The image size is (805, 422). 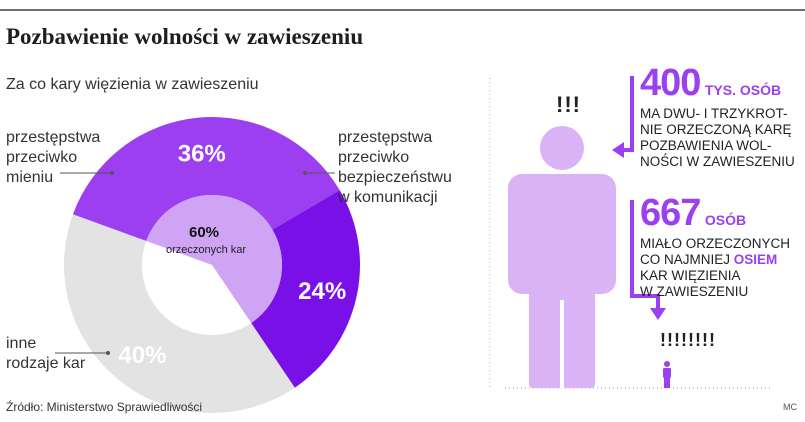 What do you see at coordinates (568, 104) in the screenshot?
I see `exclamation-large: !!!` at bounding box center [568, 104].